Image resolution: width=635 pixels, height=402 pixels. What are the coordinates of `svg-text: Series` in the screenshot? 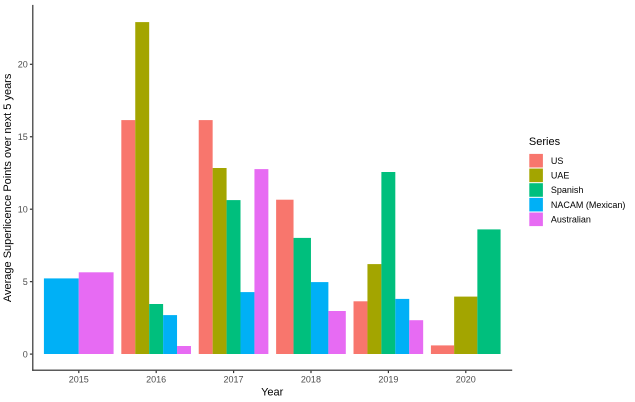 It's located at (545, 142).